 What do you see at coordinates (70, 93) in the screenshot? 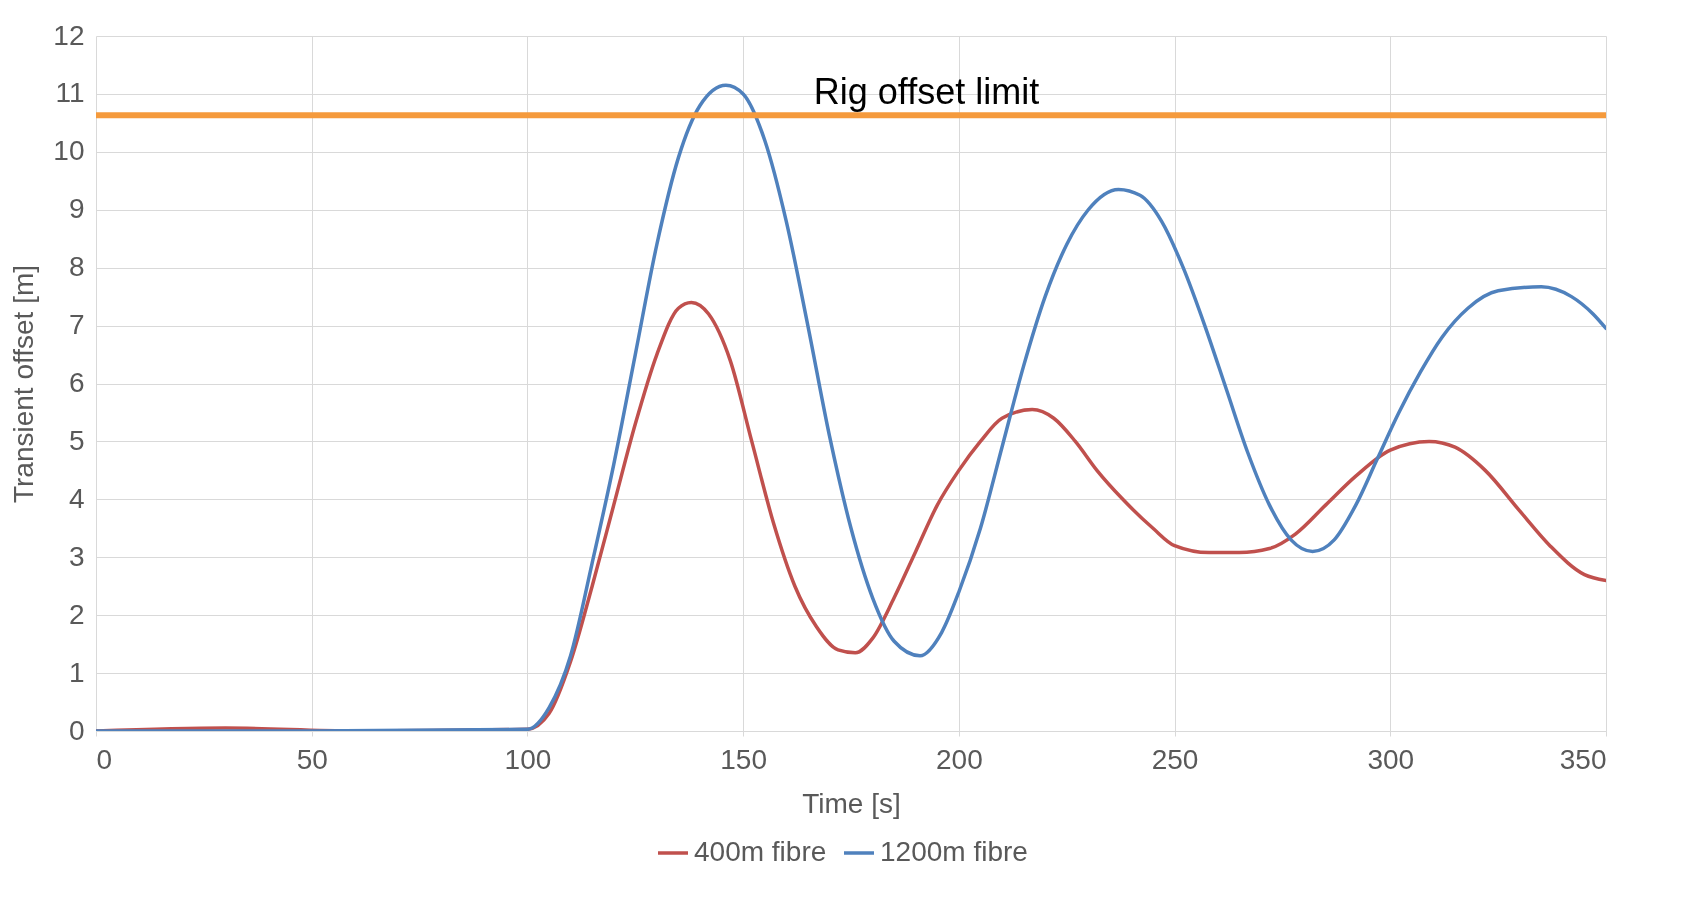
I see `y-tick-label: 11` at bounding box center [70, 93].